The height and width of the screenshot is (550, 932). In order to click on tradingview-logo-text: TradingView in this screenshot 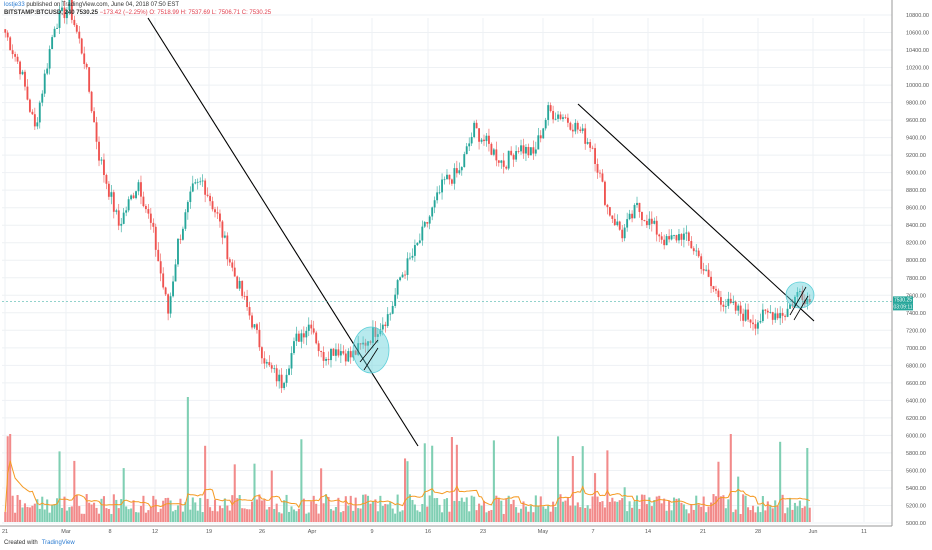, I will do `click(58, 543)`.